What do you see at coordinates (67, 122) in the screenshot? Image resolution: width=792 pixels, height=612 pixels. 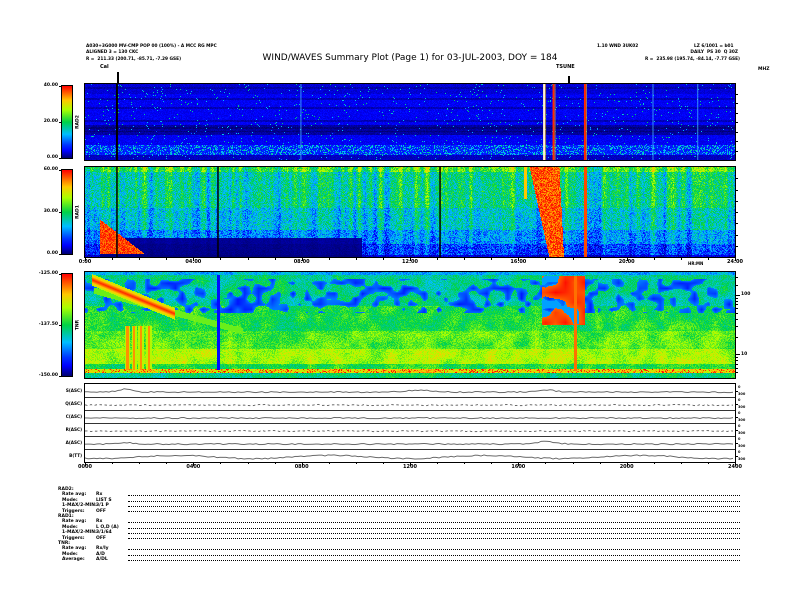 I see `rad2-colorbar` at bounding box center [67, 122].